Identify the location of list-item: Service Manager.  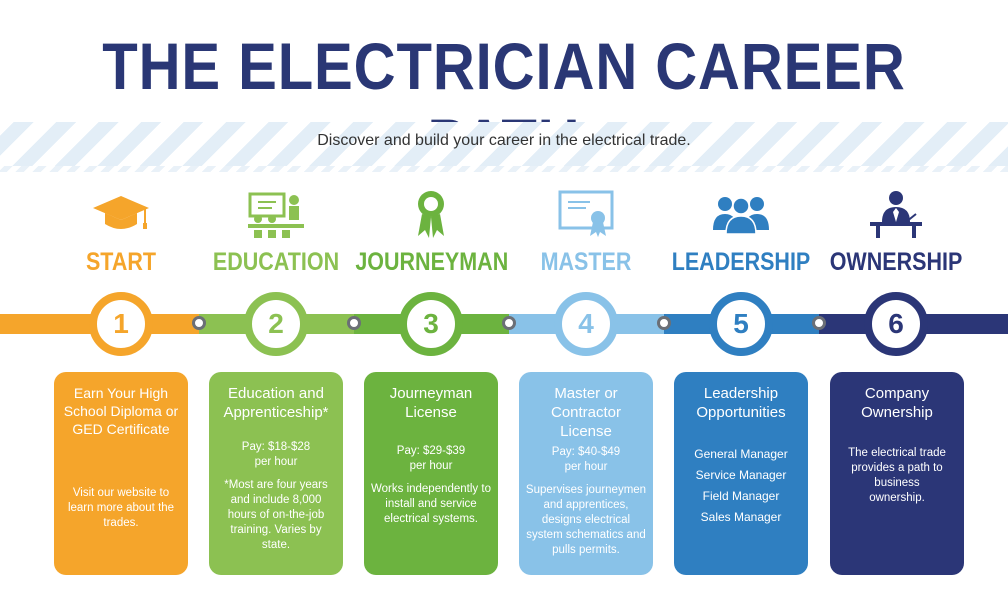
(741, 475).